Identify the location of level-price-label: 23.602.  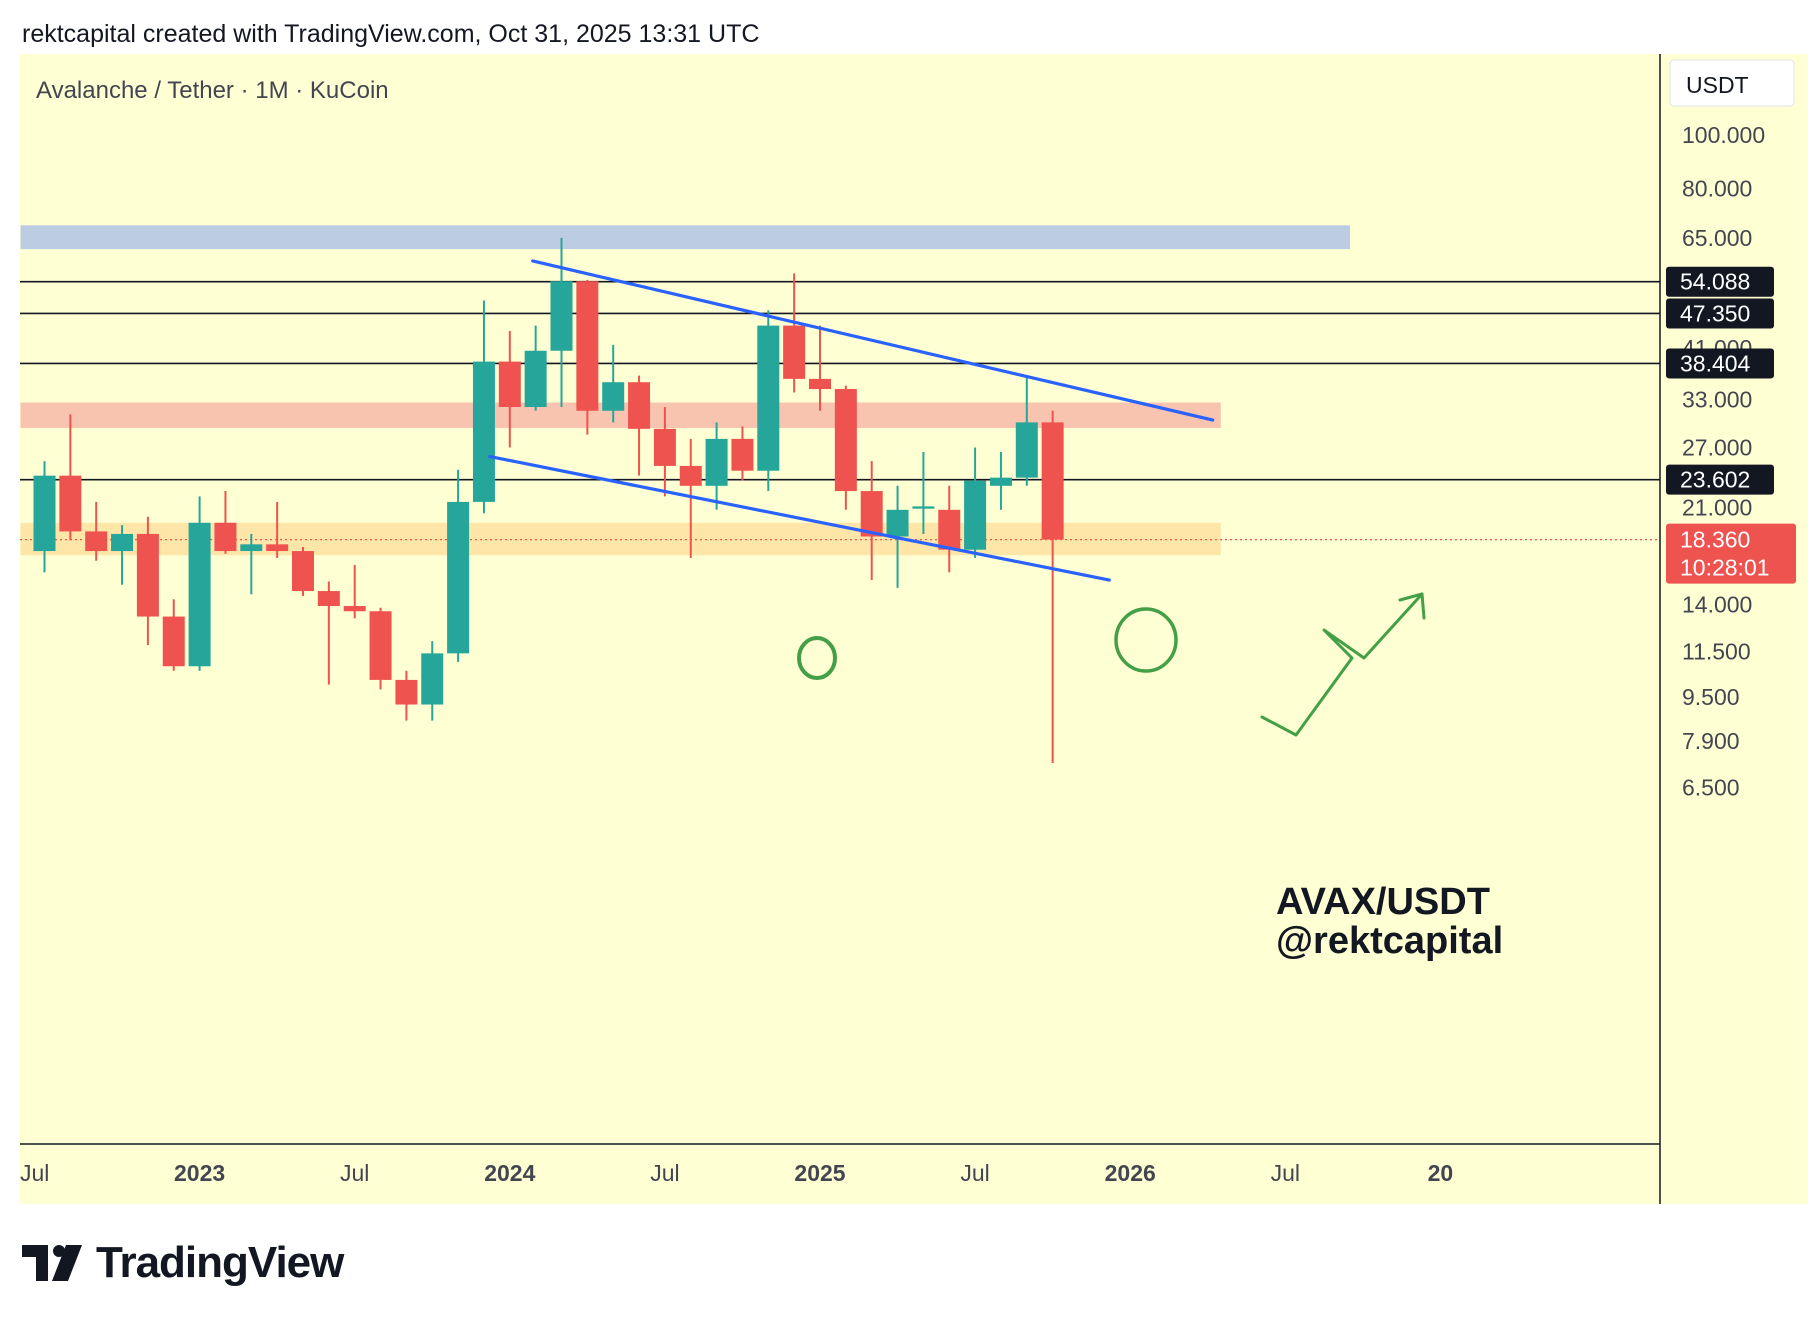
(1715, 480).